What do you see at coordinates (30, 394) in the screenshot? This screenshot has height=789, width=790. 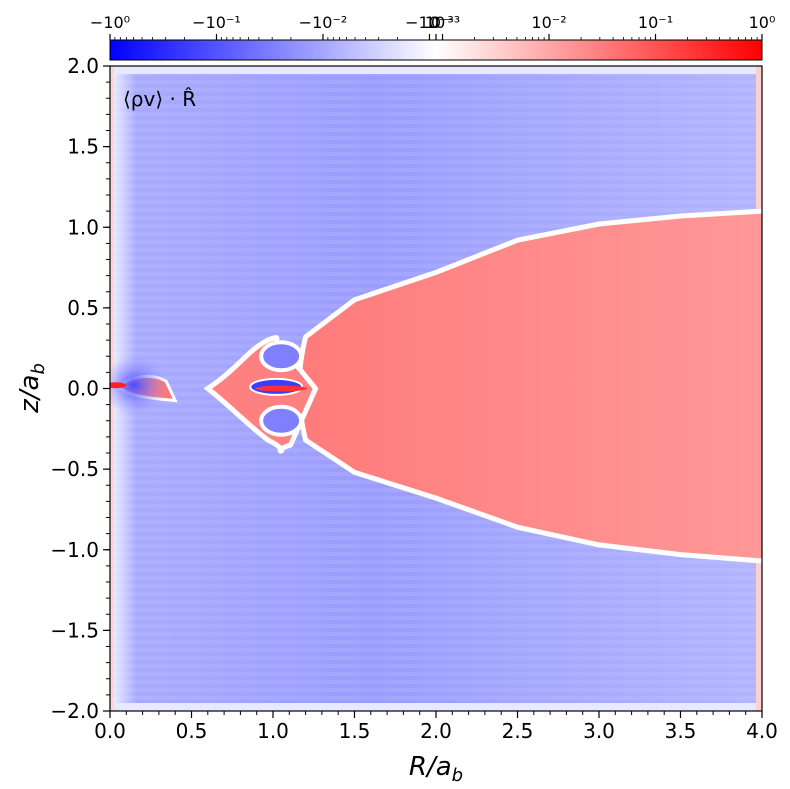 I see `y-axis-title-main: z/a` at bounding box center [30, 394].